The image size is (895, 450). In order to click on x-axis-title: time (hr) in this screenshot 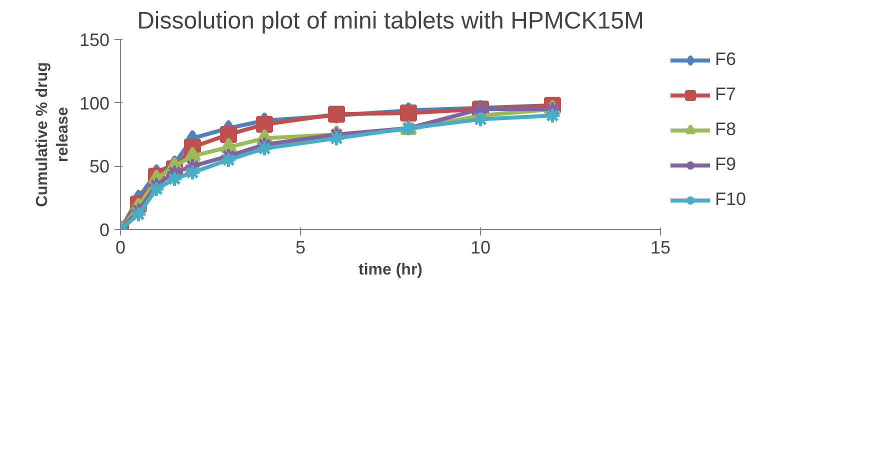, I will do `click(390, 270)`.